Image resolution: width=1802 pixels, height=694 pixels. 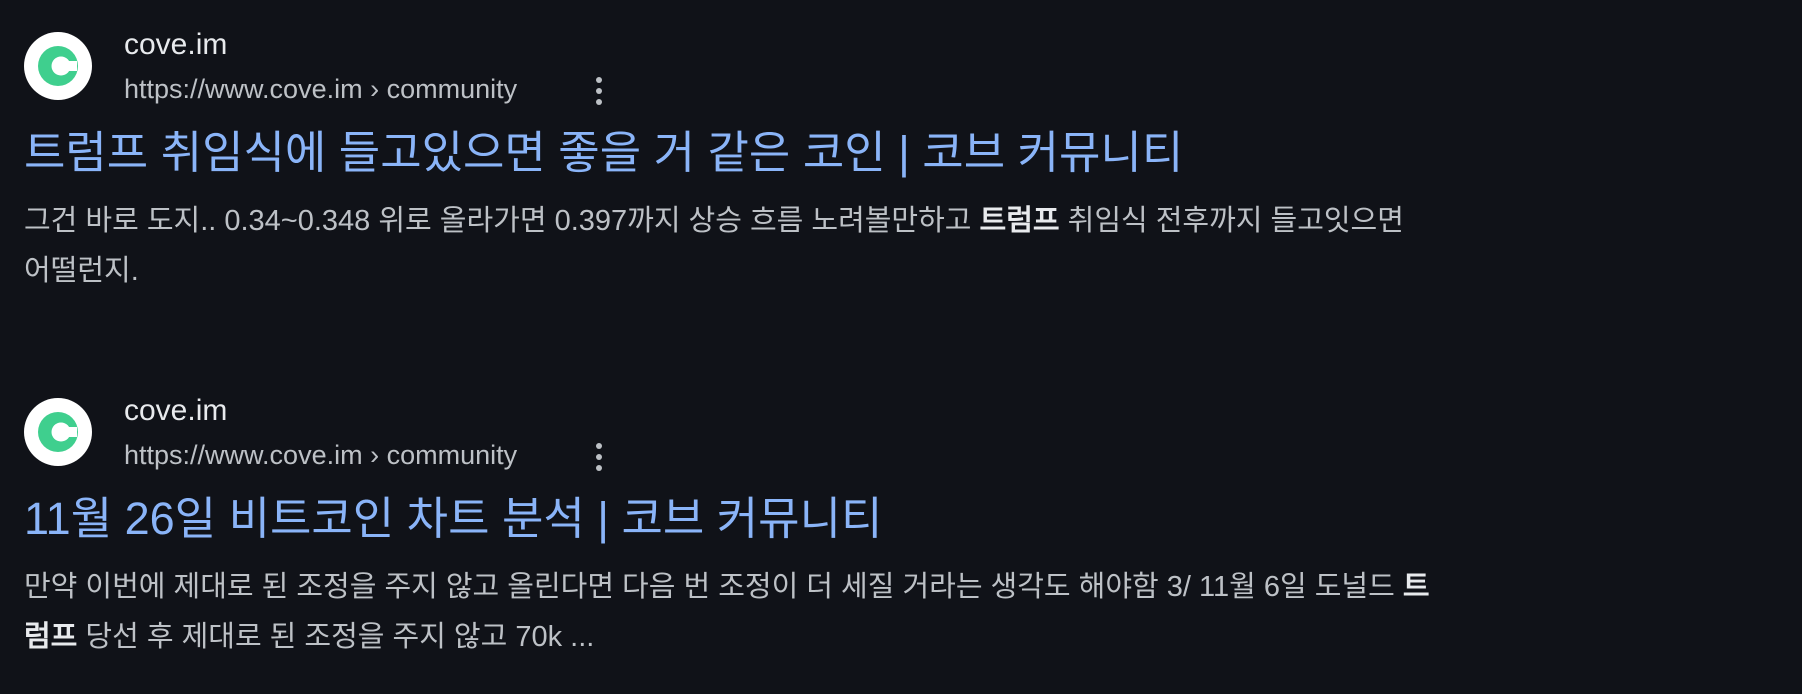 What do you see at coordinates (51, 637) in the screenshot?
I see `snippet-highlight: 럼프` at bounding box center [51, 637].